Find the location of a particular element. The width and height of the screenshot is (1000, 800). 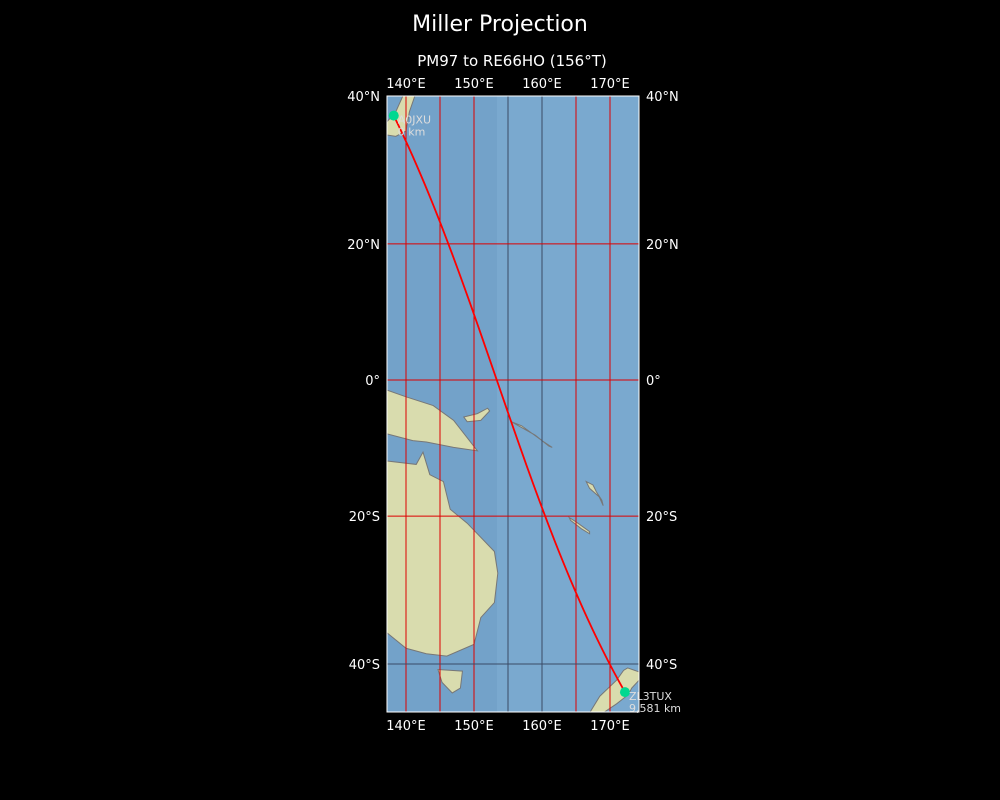

land-new-britain is located at coordinates (476, 415).